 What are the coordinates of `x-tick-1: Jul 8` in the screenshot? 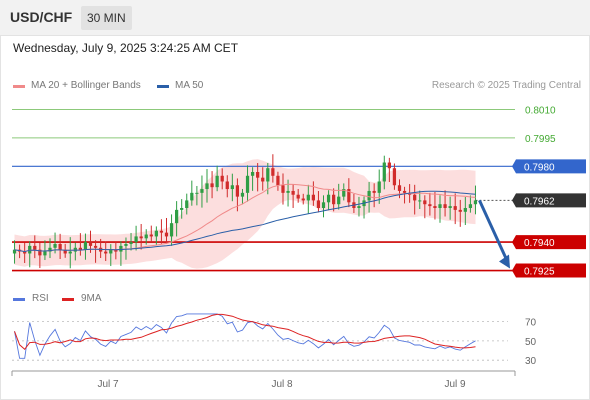 It's located at (282, 384).